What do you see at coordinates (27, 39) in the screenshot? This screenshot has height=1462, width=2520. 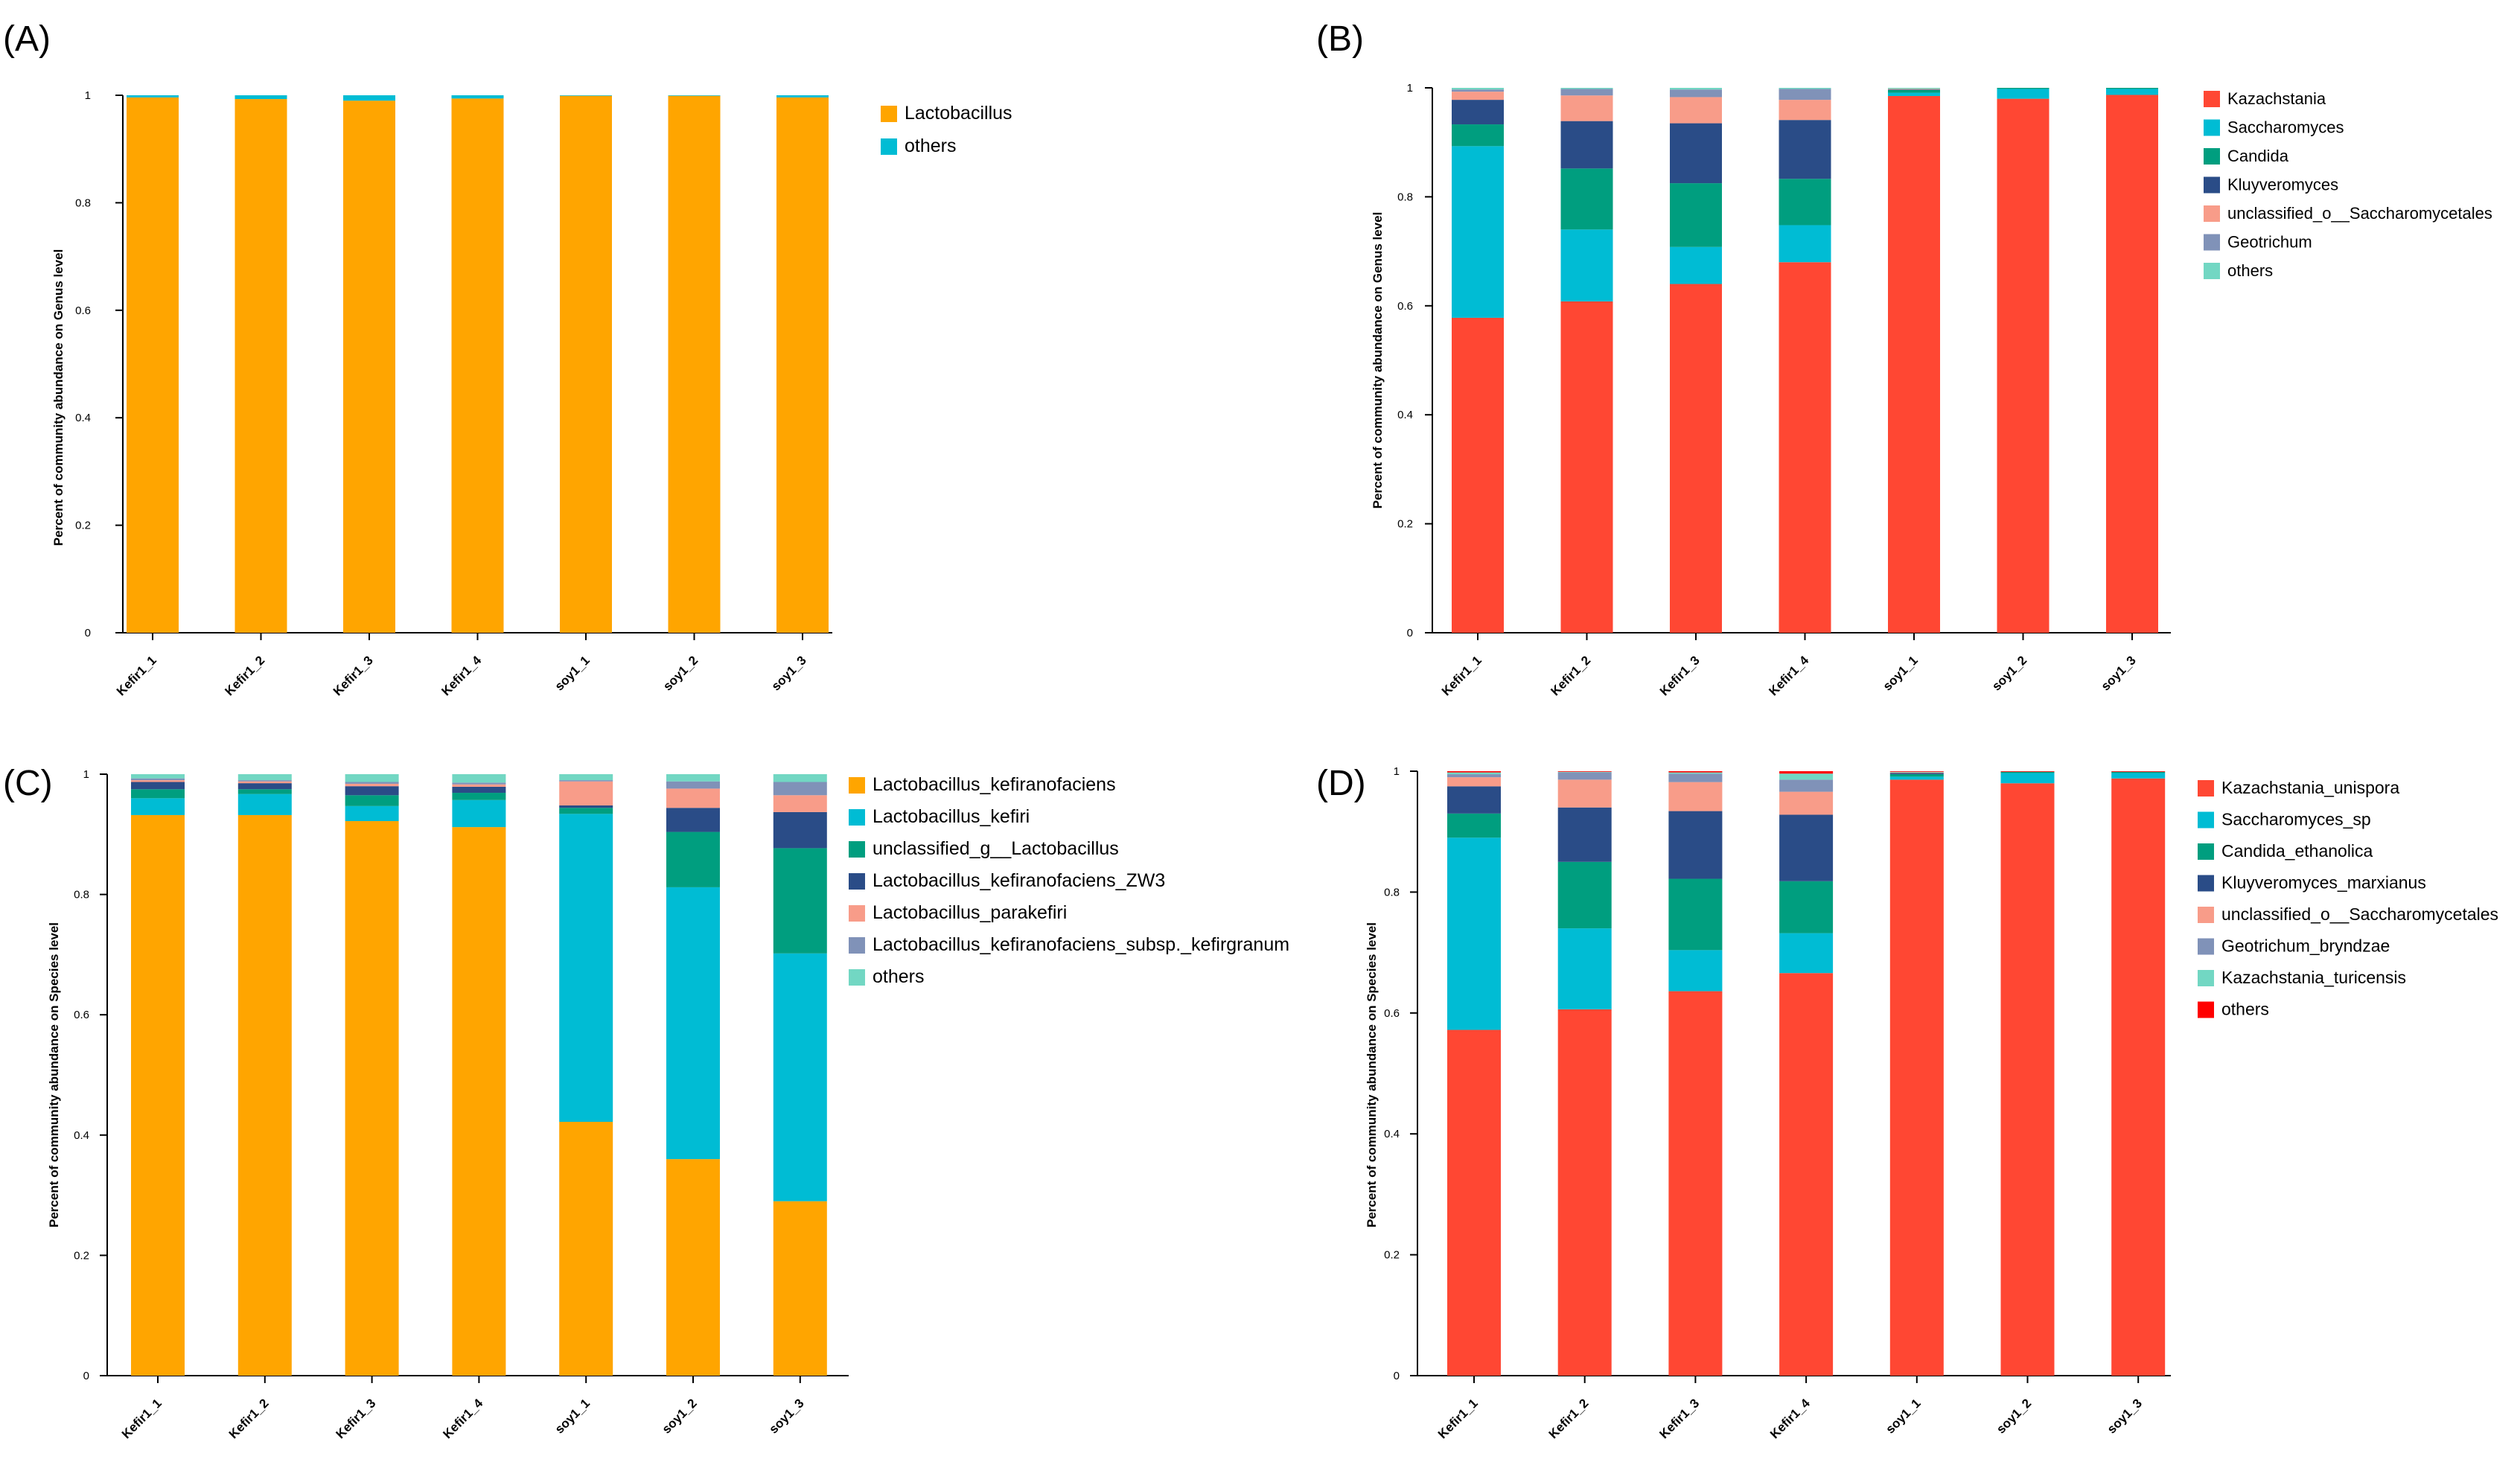 I see `panel-label: (A)` at bounding box center [27, 39].